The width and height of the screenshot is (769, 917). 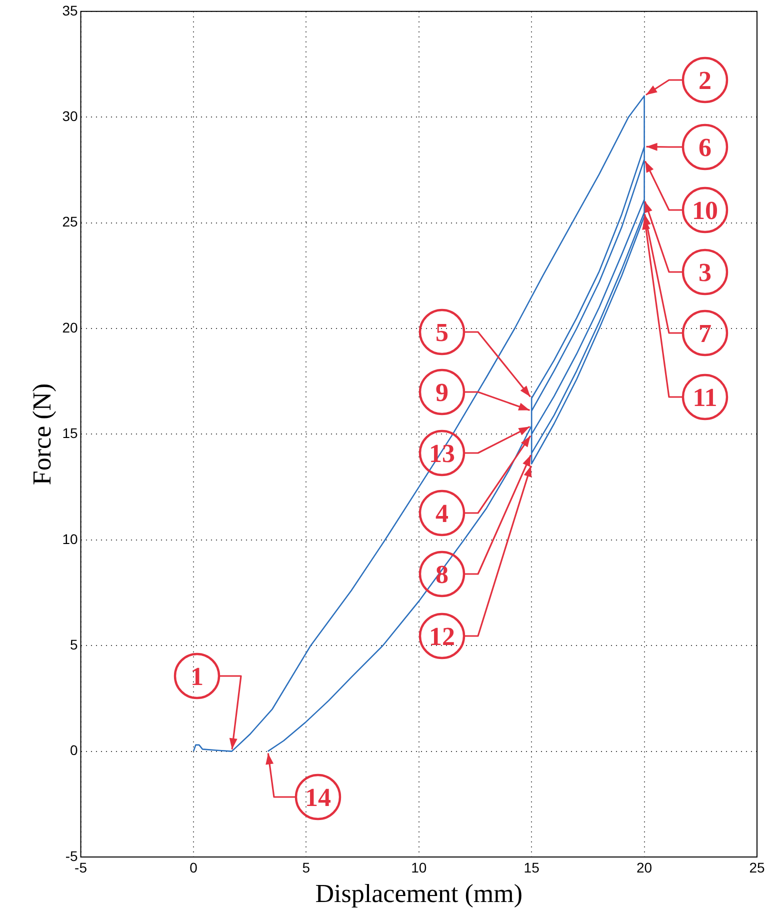 I want to click on x-tick-label: 25, so click(x=757, y=867).